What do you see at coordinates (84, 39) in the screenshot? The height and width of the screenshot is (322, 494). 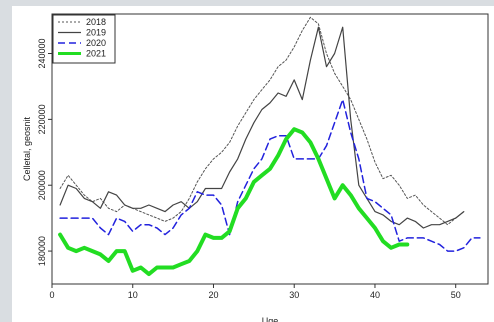 I see `legend-box` at bounding box center [84, 39].